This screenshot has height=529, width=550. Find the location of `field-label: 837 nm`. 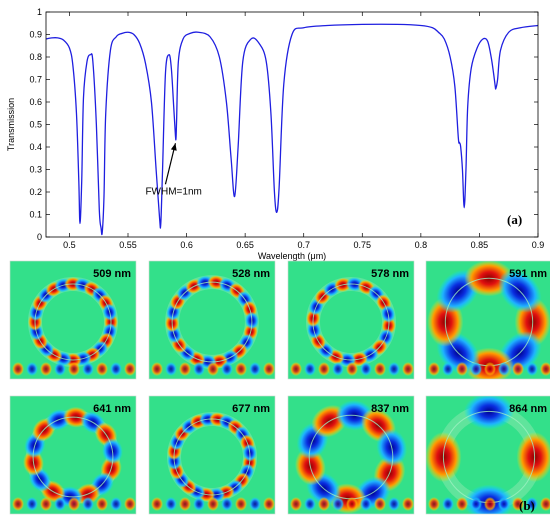

field-label: 837 nm is located at coordinates (390, 409).